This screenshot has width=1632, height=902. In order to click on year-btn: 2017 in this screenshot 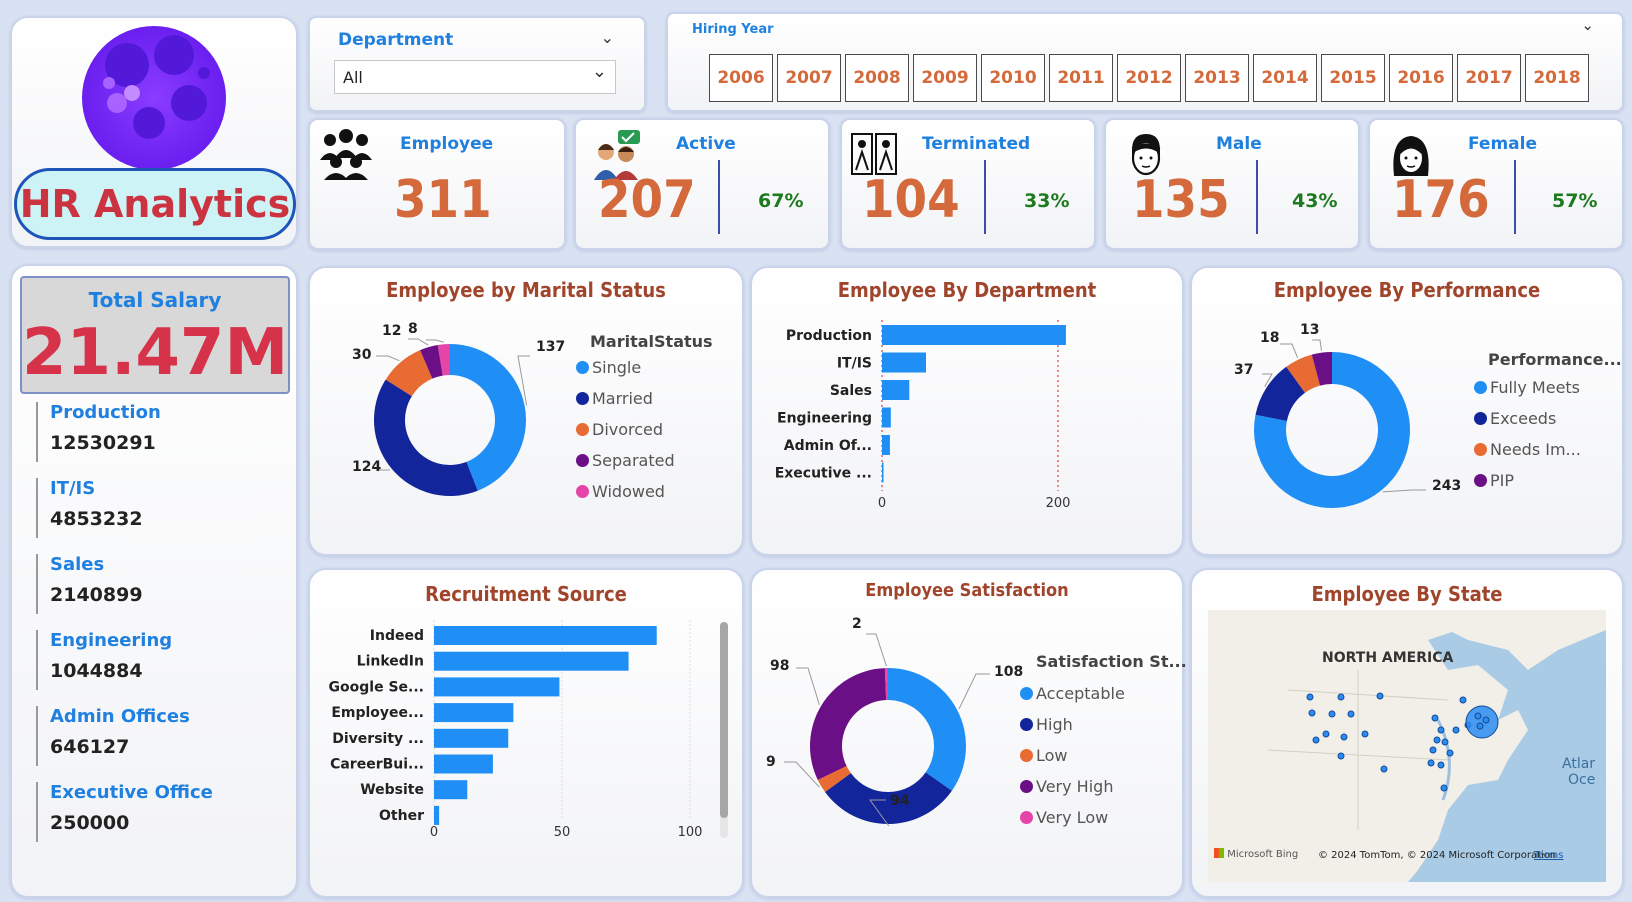, I will do `click(1489, 78)`.